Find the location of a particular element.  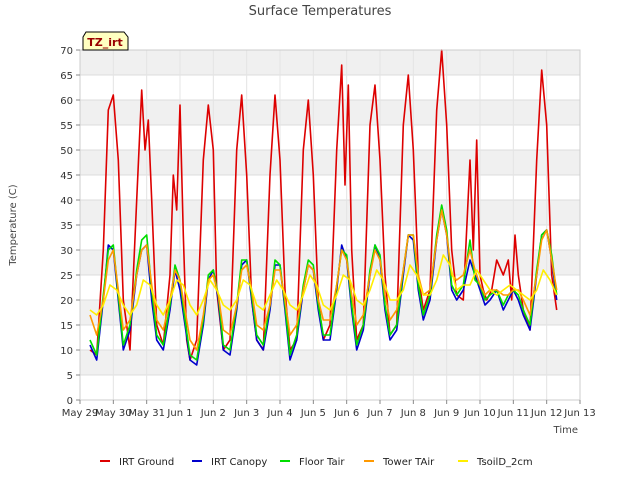

y-tick-label: 15 is located at coordinates (66, 326).